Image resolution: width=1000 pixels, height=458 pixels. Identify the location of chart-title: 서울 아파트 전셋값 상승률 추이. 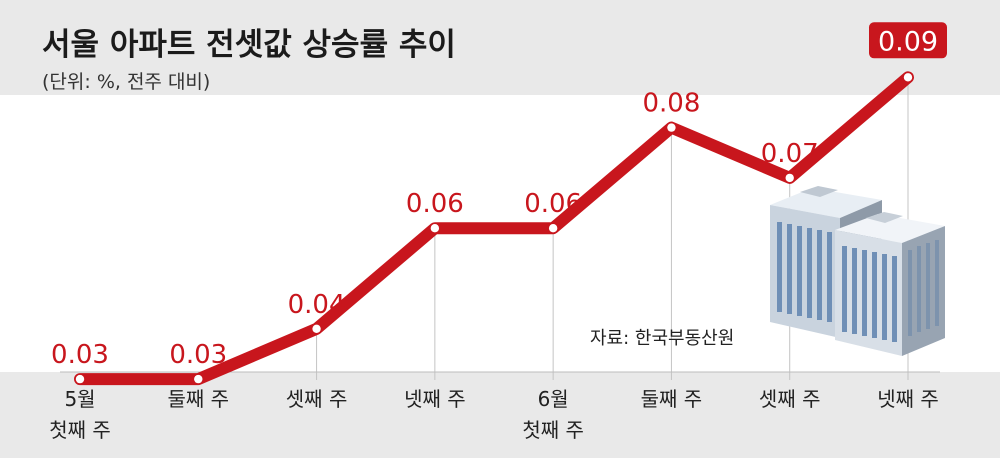
(249, 45).